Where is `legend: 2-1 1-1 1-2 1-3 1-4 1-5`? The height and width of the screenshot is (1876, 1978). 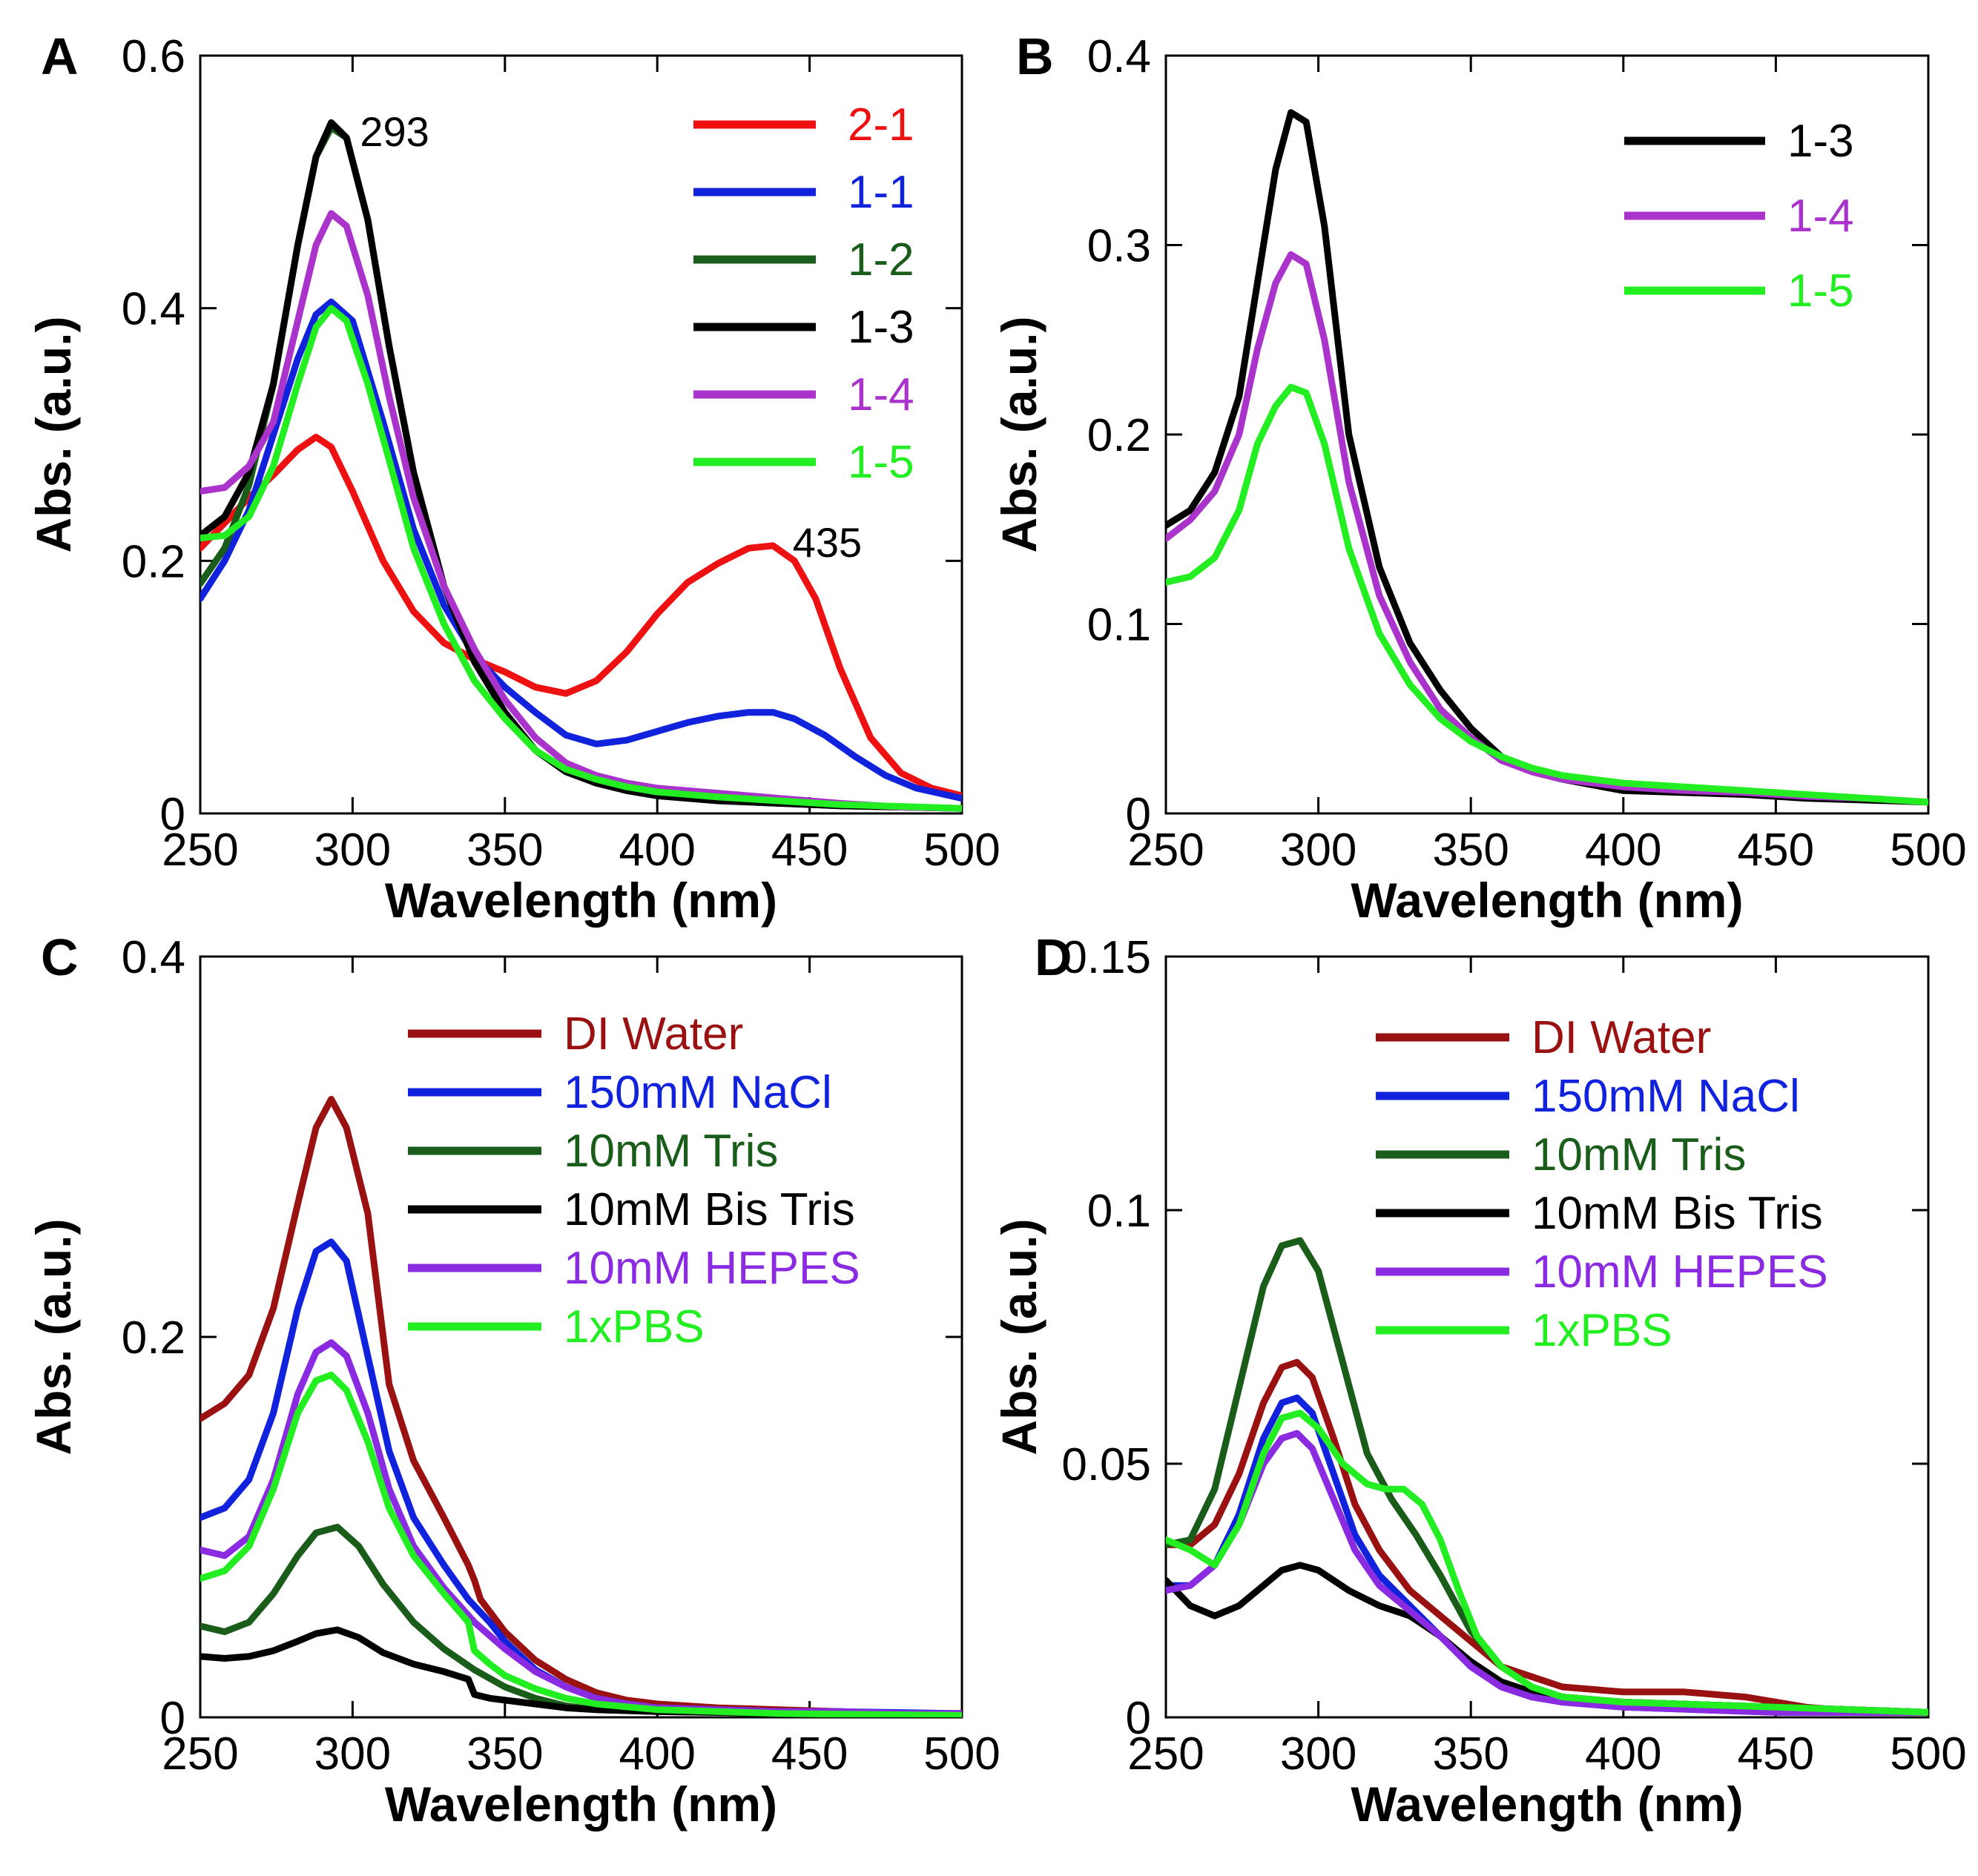
legend: 2-1 1-1 1-2 1-3 1-4 1-5 is located at coordinates (803, 294).